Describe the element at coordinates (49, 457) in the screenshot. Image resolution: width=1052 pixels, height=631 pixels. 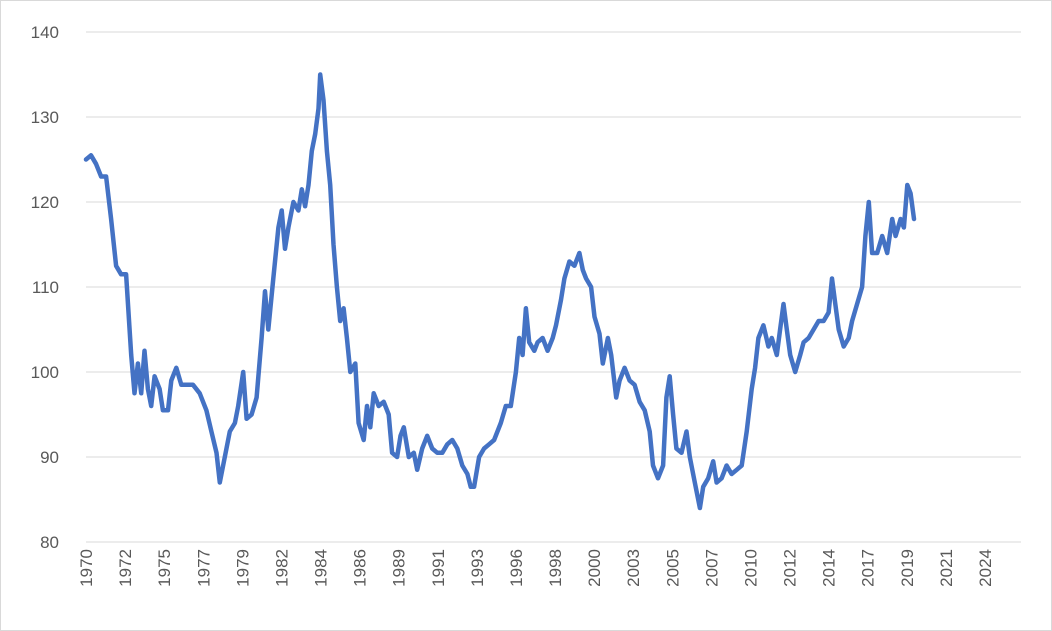
I see `y-tick-label: 90` at that location.